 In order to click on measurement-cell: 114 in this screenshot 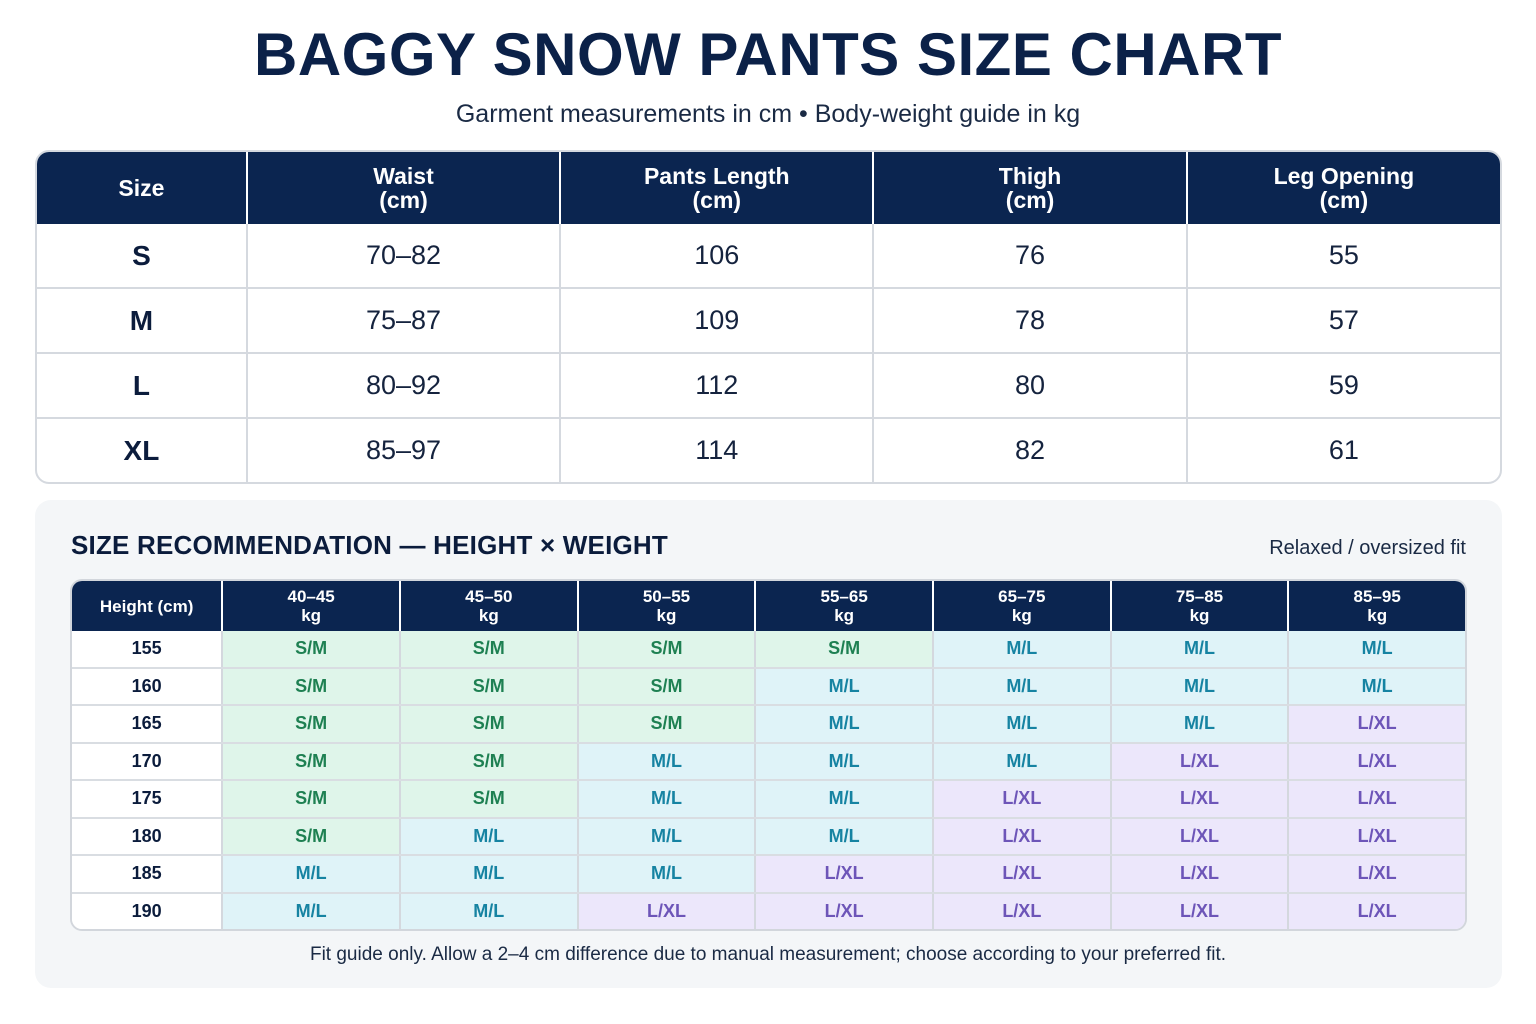, I will do `click(718, 450)`.